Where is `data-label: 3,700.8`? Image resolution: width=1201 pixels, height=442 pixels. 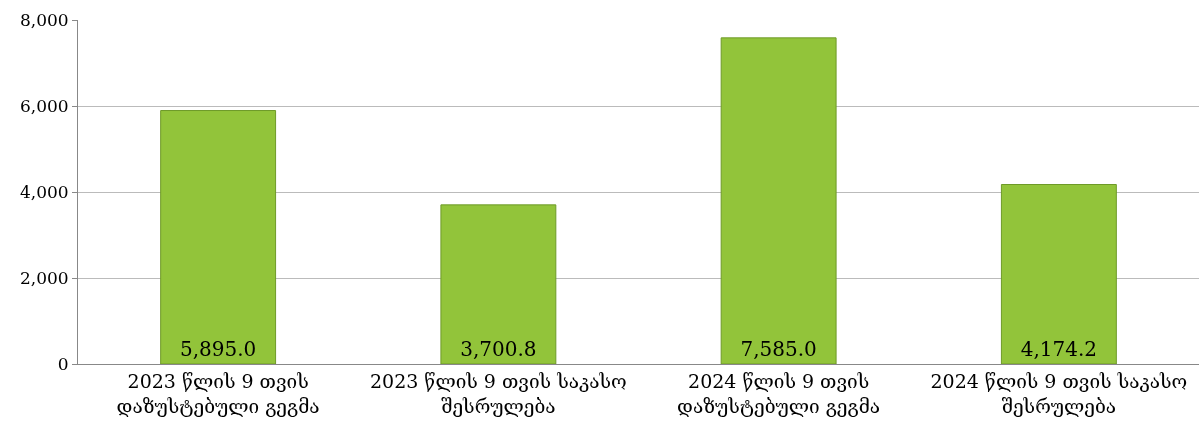 data-label: 3,700.8 is located at coordinates (498, 349).